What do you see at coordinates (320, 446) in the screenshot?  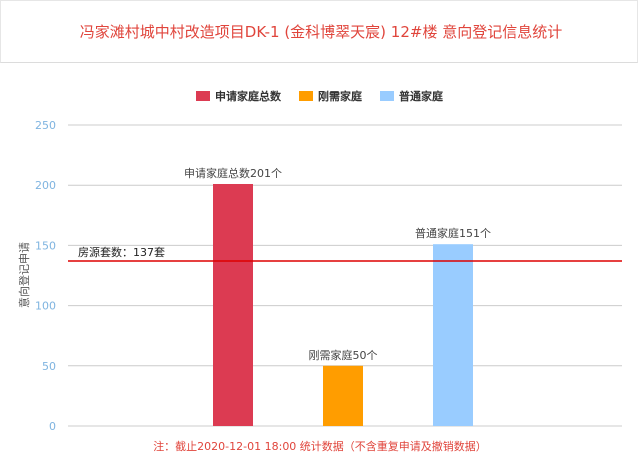 I see `footnote: 注：截止2020-12-01 18:00 统计数据（不含重复申请及撤销数据）` at bounding box center [320, 446].